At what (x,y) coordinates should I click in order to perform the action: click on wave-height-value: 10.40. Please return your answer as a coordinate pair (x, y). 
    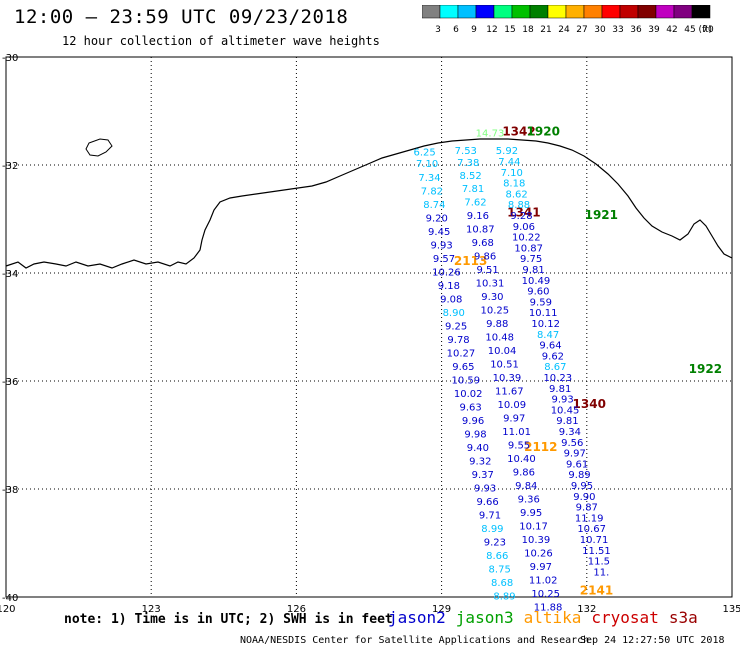
    Looking at the image, I should click on (521, 459).